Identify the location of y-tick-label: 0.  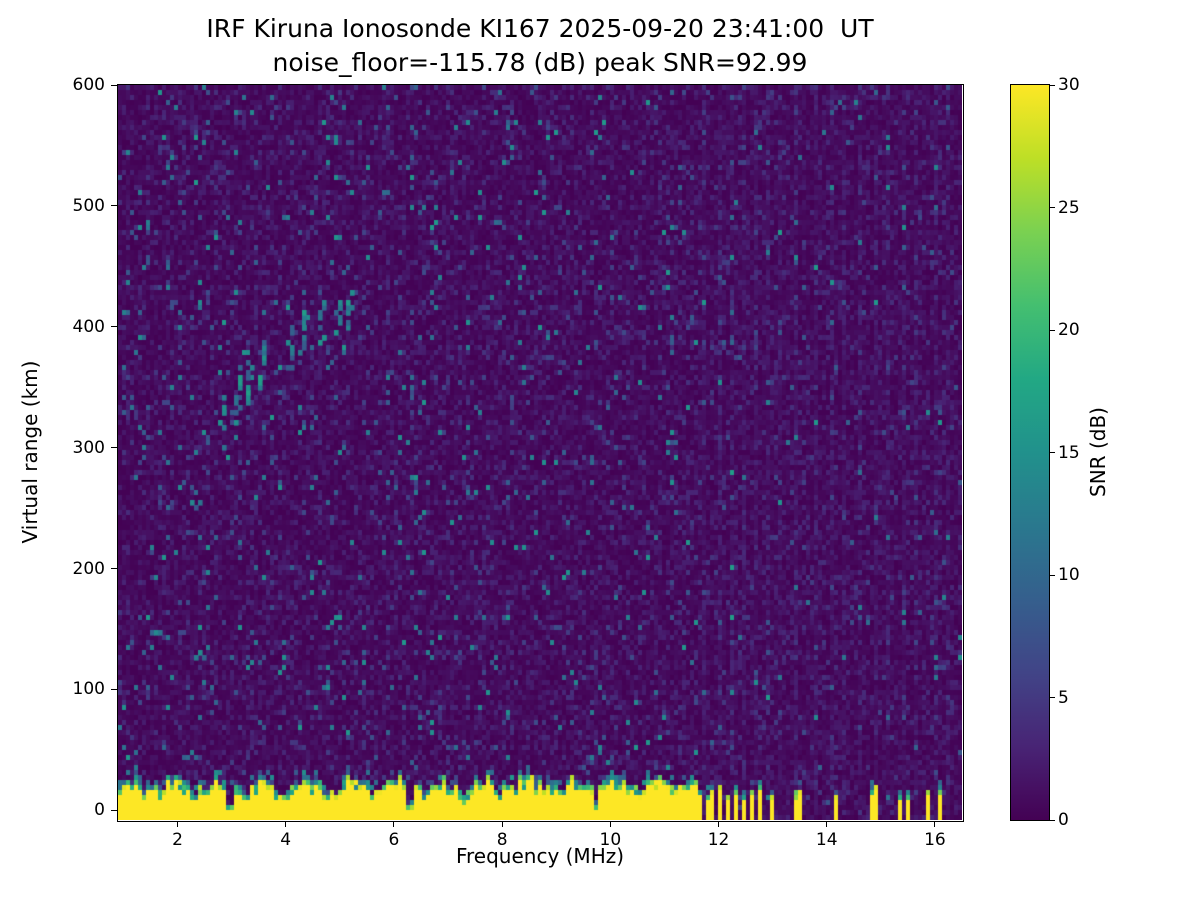
(99, 810).